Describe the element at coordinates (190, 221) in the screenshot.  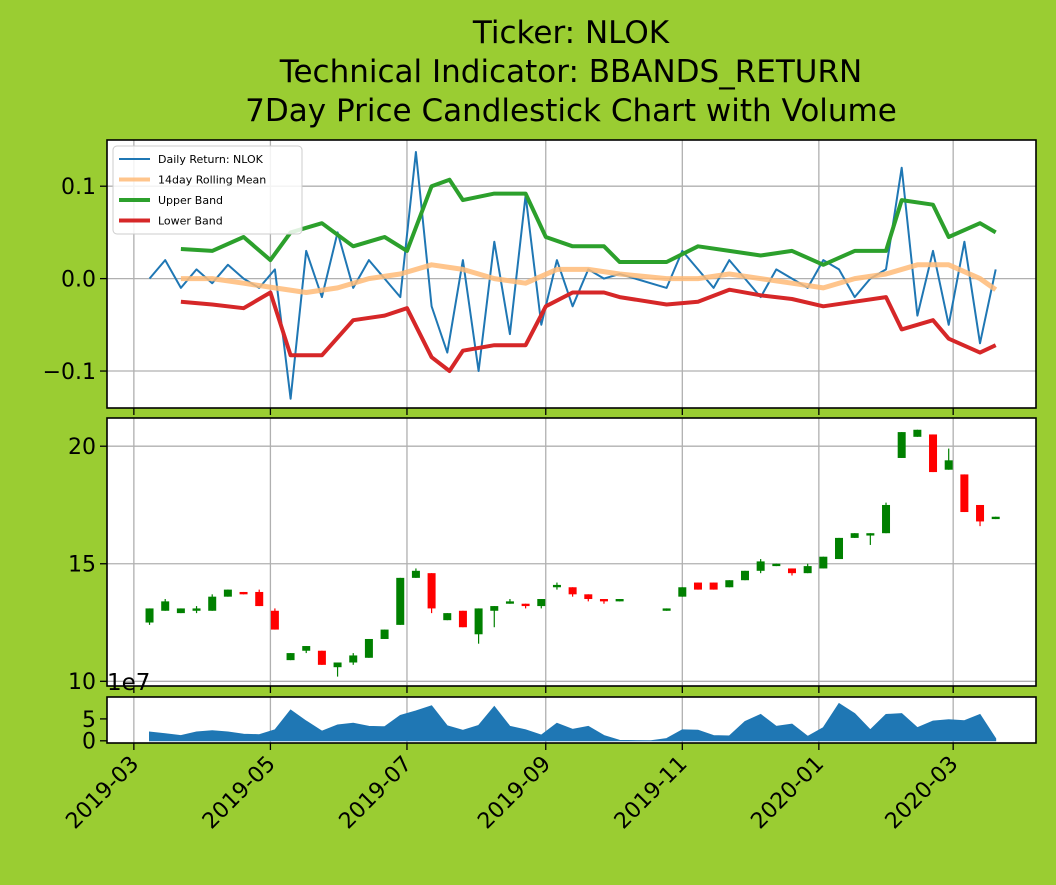
I see `legend-label-3: Lower Band` at that location.